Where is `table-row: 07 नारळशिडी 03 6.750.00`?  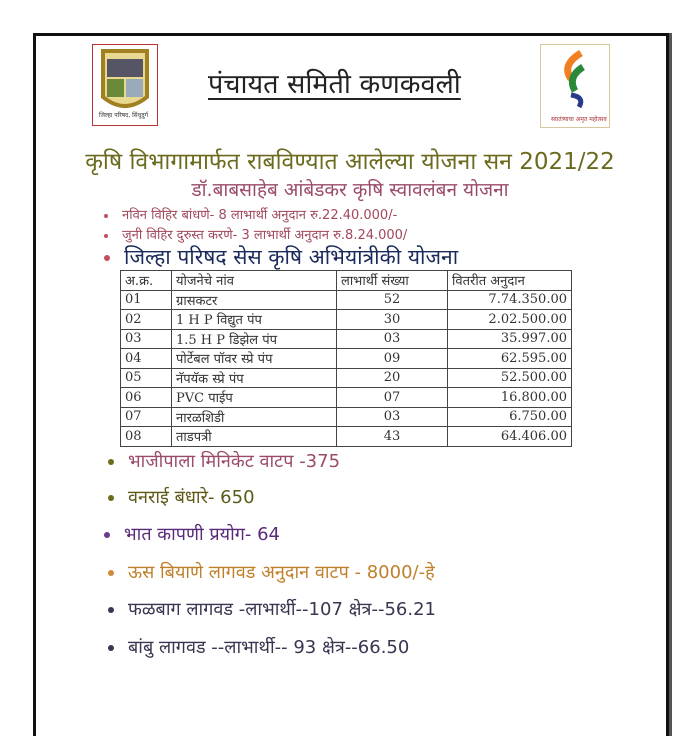
table-row: 07 नारळशिडी 03 6.750.00 is located at coordinates (346, 416).